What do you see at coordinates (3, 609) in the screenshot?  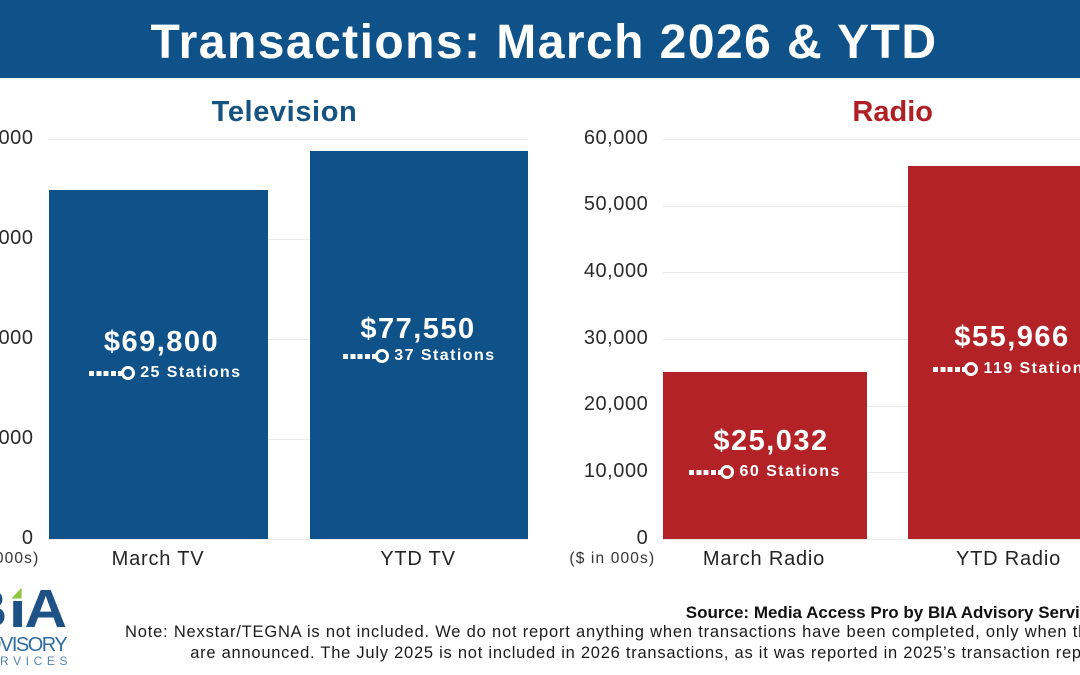 I see `svg-text: B` at bounding box center [3, 609].